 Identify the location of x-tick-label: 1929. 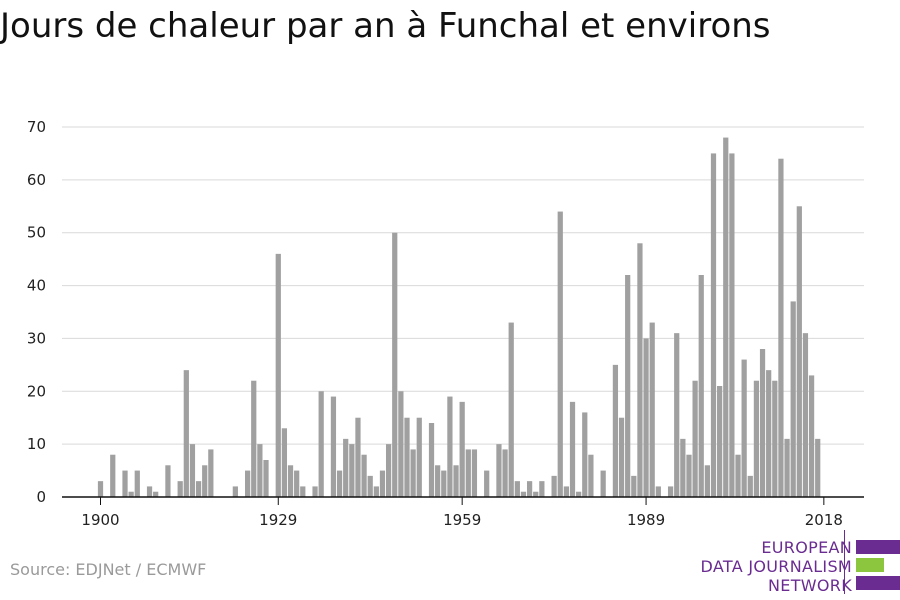
(278, 520).